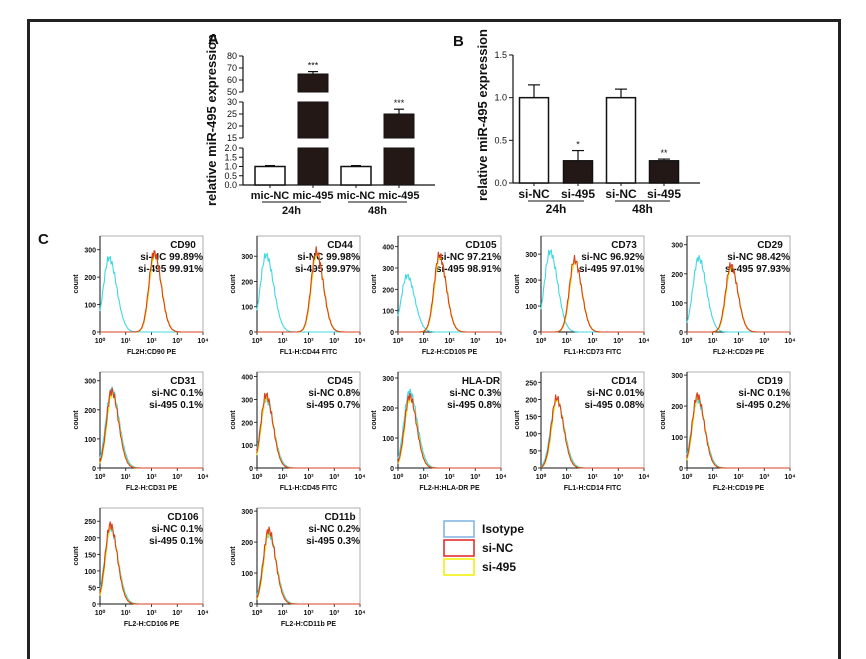  Describe the element at coordinates (500, 140) in the screenshot. I see `y-tick-label: 0.5` at that location.